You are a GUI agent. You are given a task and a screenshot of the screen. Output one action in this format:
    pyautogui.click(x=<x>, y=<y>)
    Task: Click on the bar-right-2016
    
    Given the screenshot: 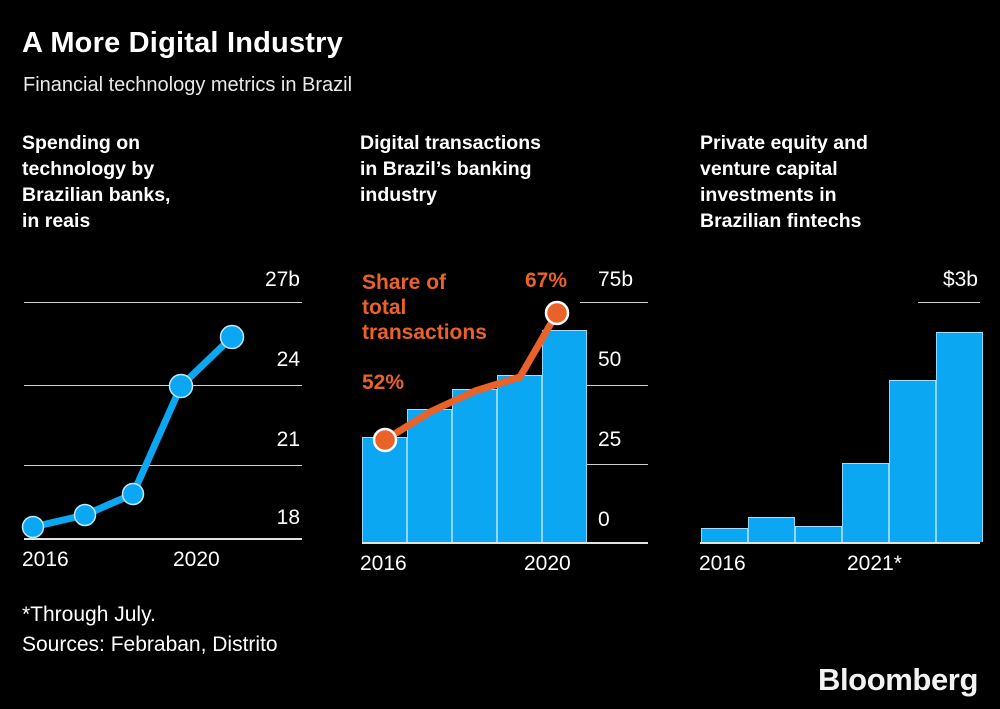 What is the action you would take?
    pyautogui.click(x=724, y=535)
    